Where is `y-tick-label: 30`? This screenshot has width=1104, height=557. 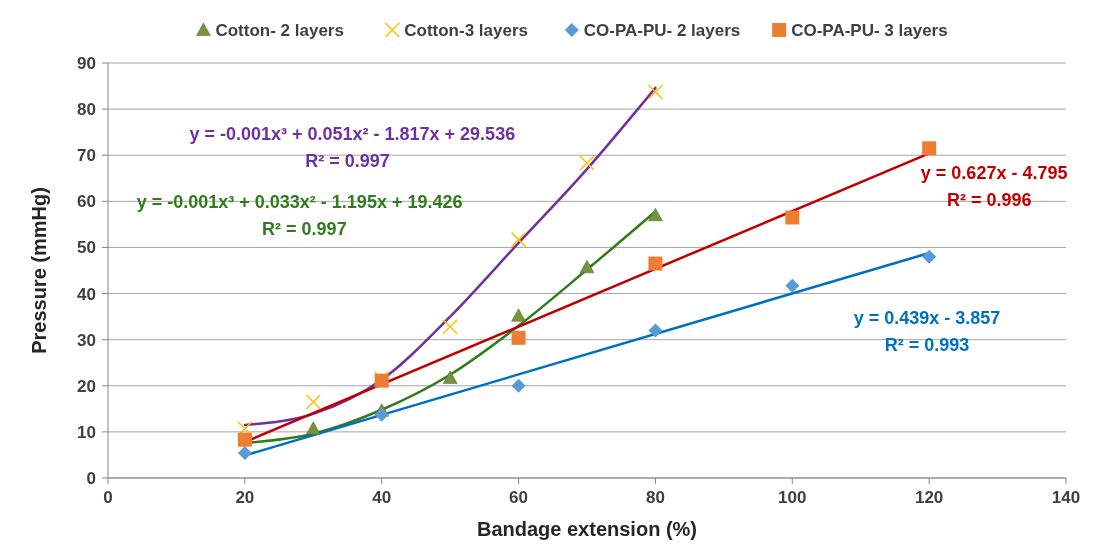 y-tick-label: 30 is located at coordinates (86, 340).